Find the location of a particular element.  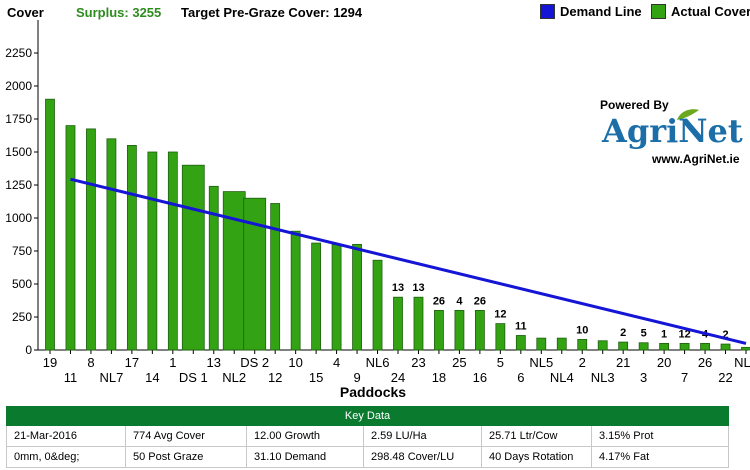

y-axis-title: Cover is located at coordinates (25, 12).